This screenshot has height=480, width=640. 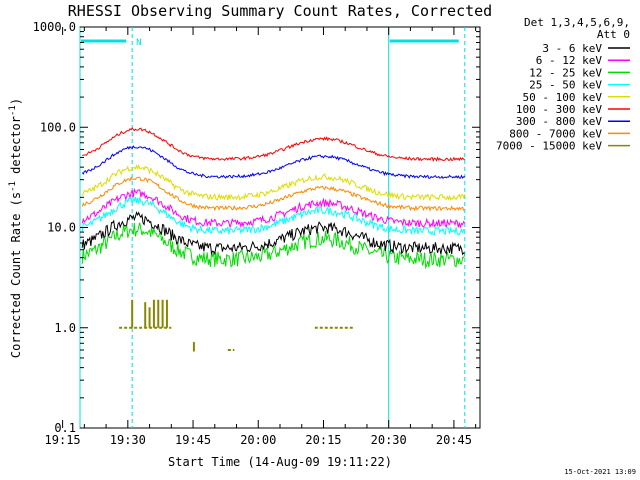 I want to click on legend-label: 3 - 6 keV, so click(x=572, y=48).